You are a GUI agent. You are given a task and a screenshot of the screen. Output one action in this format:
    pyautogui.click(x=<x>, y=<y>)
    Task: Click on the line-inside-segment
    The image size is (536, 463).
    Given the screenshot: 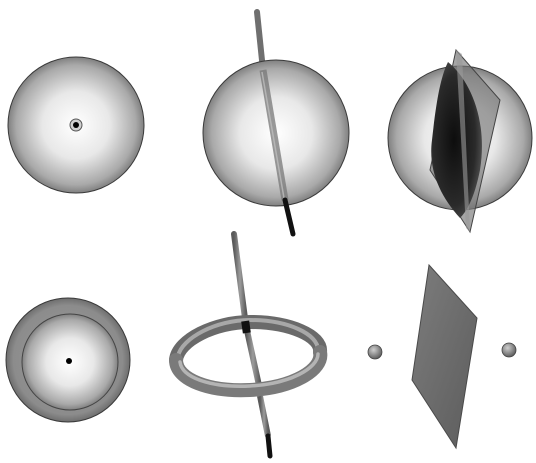 What is the action you would take?
    pyautogui.click(x=274, y=135)
    